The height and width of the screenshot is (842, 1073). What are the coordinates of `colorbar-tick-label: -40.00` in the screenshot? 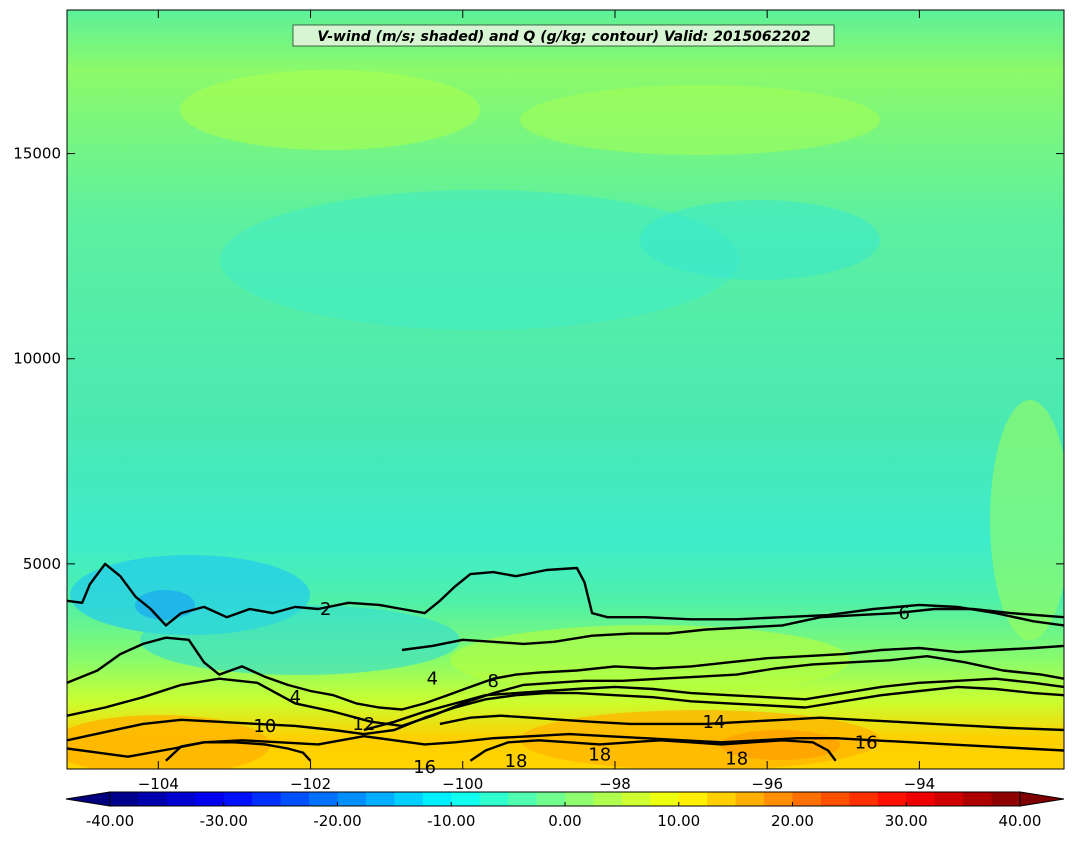 It's located at (110, 821).